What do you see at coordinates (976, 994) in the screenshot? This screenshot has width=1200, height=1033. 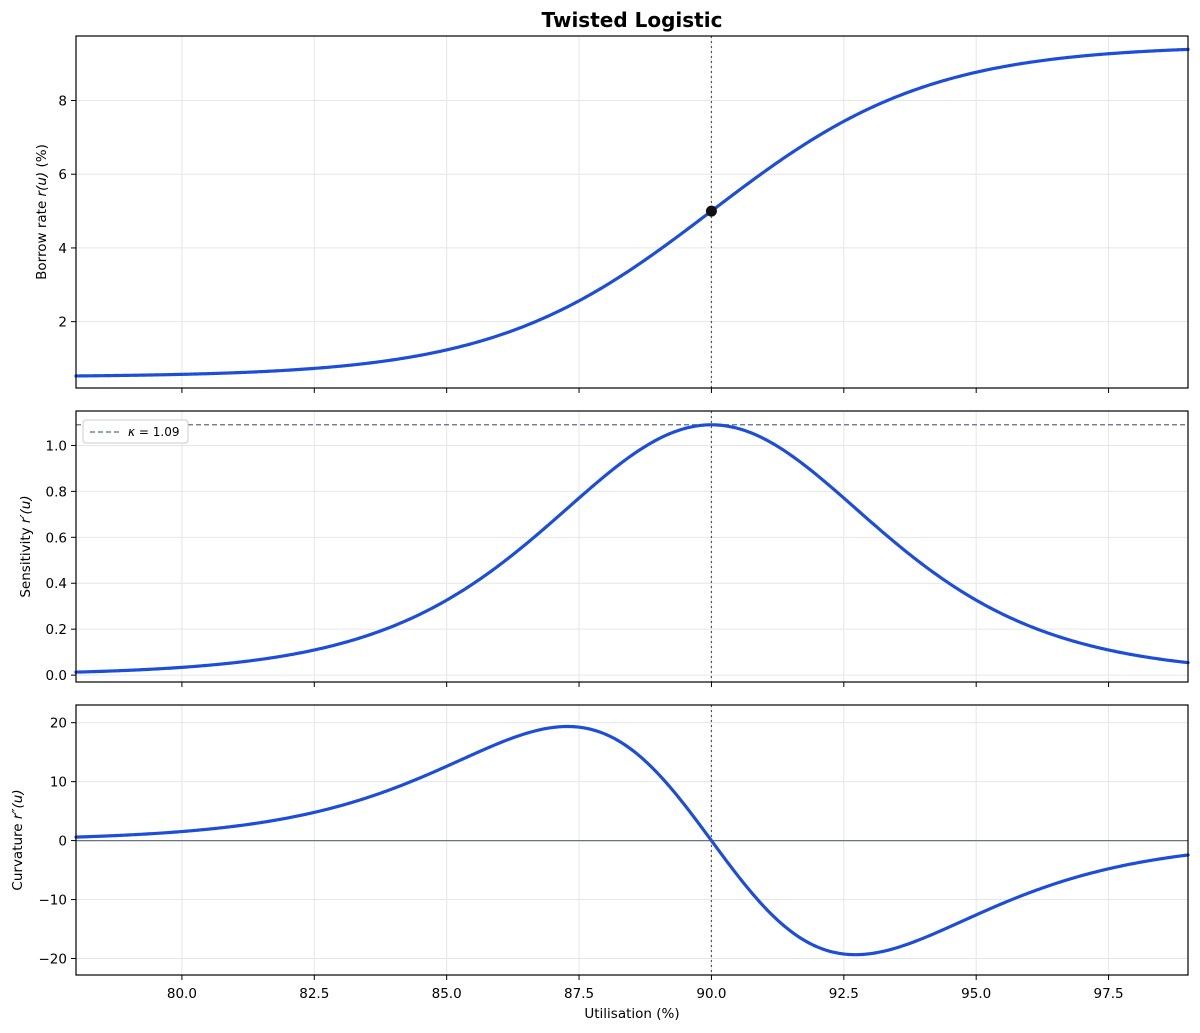 I see `x-tick-label: 95.0` at bounding box center [976, 994].